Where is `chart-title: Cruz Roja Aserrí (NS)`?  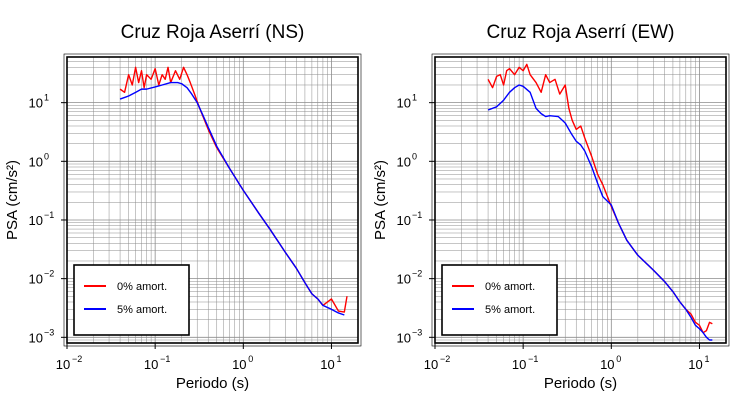
chart-title: Cruz Roja Aserrí (NS) is located at coordinates (213, 32).